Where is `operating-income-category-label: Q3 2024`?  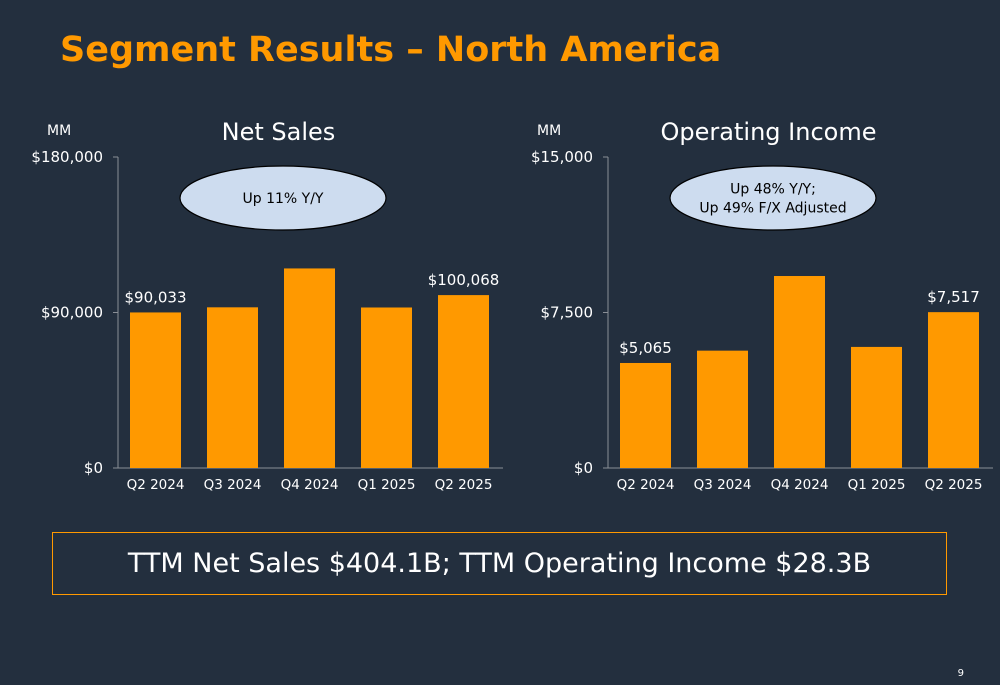 operating-income-category-label: Q3 2024 is located at coordinates (723, 485).